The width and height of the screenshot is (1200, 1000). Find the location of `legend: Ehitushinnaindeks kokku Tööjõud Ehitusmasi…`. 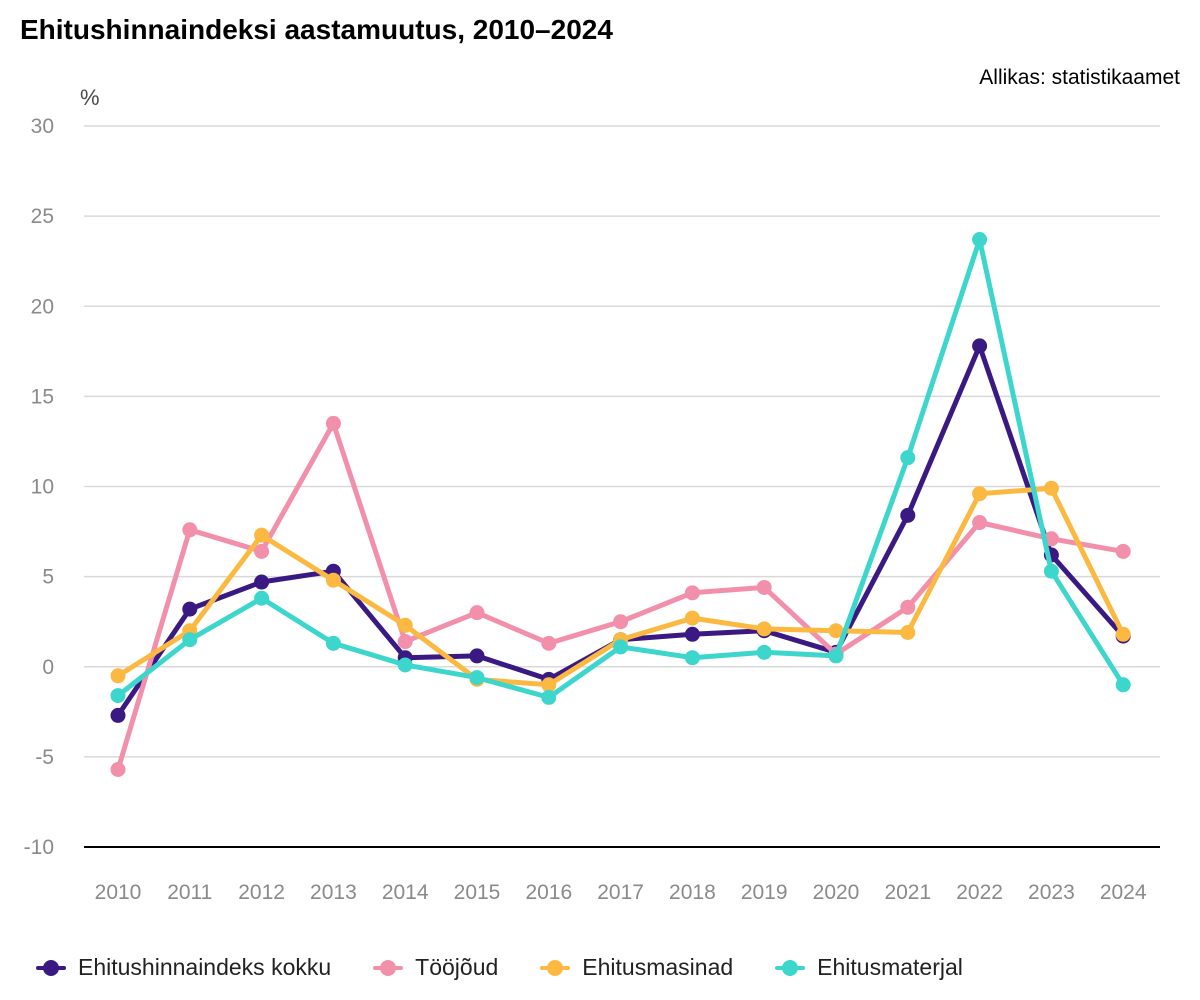

legend: Ehitushinnaindeks kokku Tööjõud Ehitusmasi… is located at coordinates (520, 967).